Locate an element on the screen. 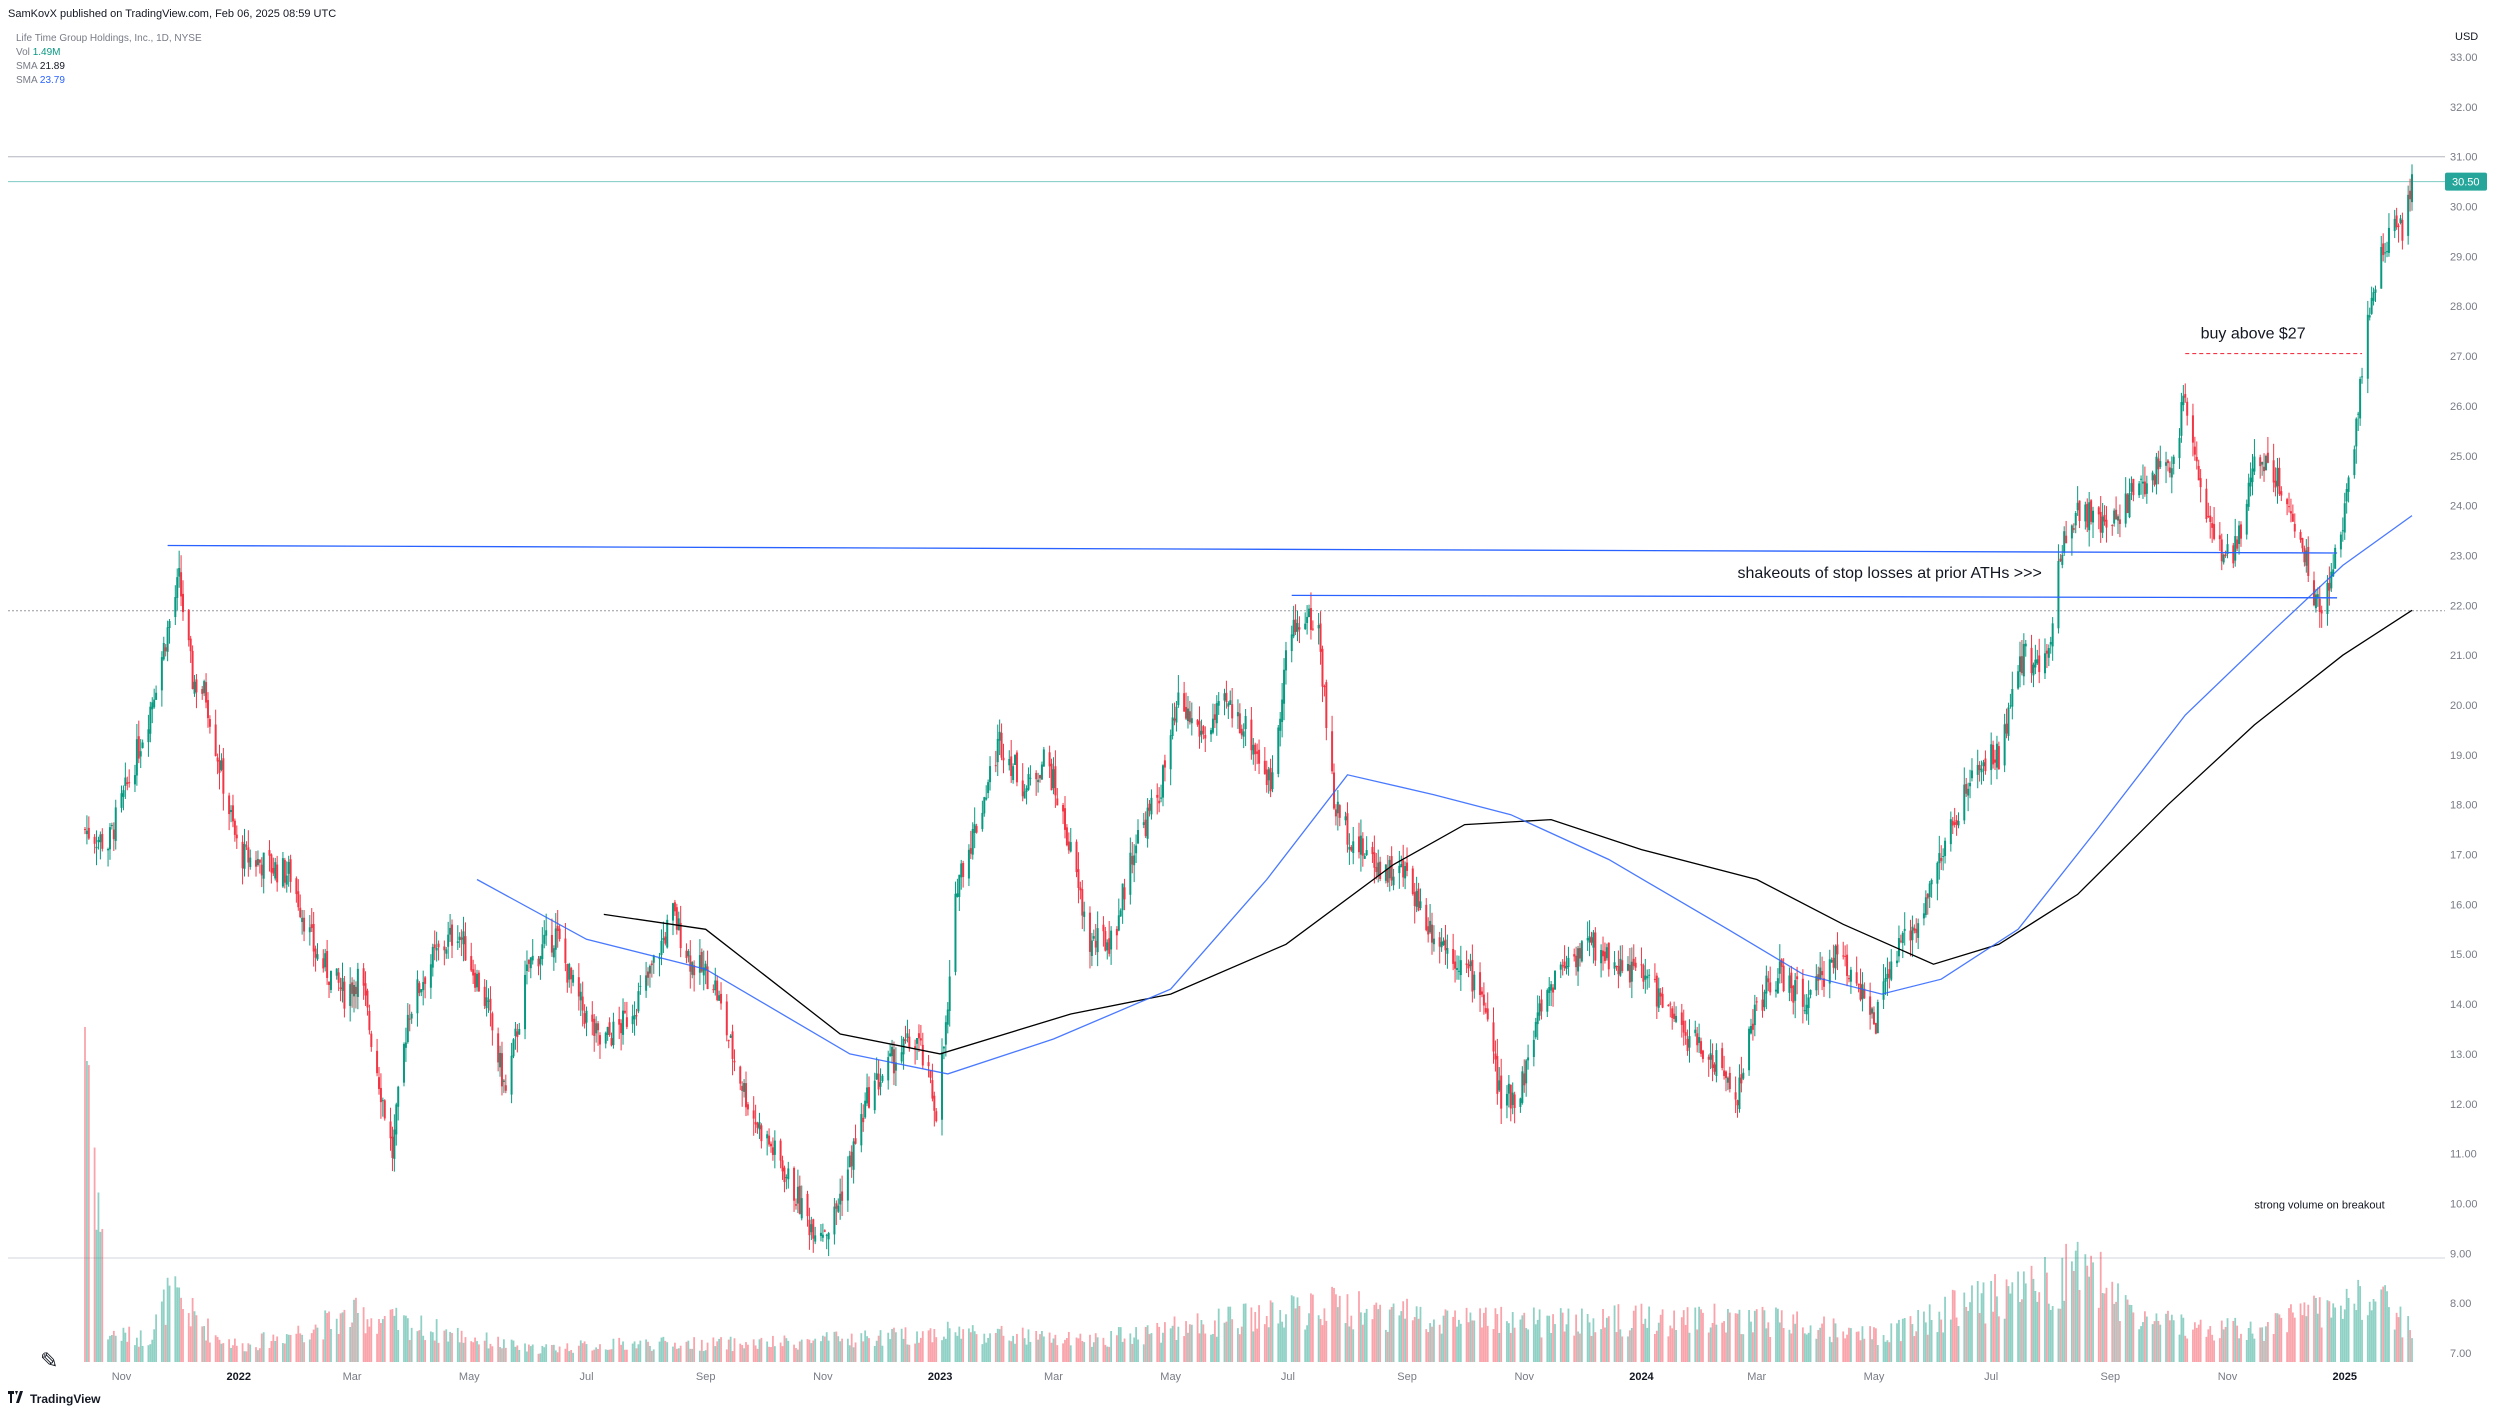 The image size is (2500, 1416). last-price-tag is located at coordinates (2466, 181).